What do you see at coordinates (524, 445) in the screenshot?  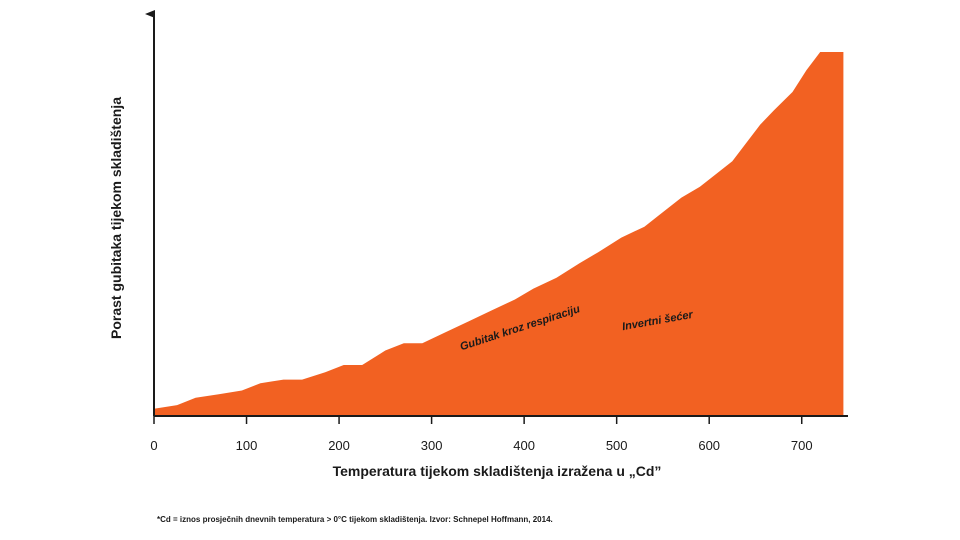 I see `x-tick-label-400: 400` at bounding box center [524, 445].